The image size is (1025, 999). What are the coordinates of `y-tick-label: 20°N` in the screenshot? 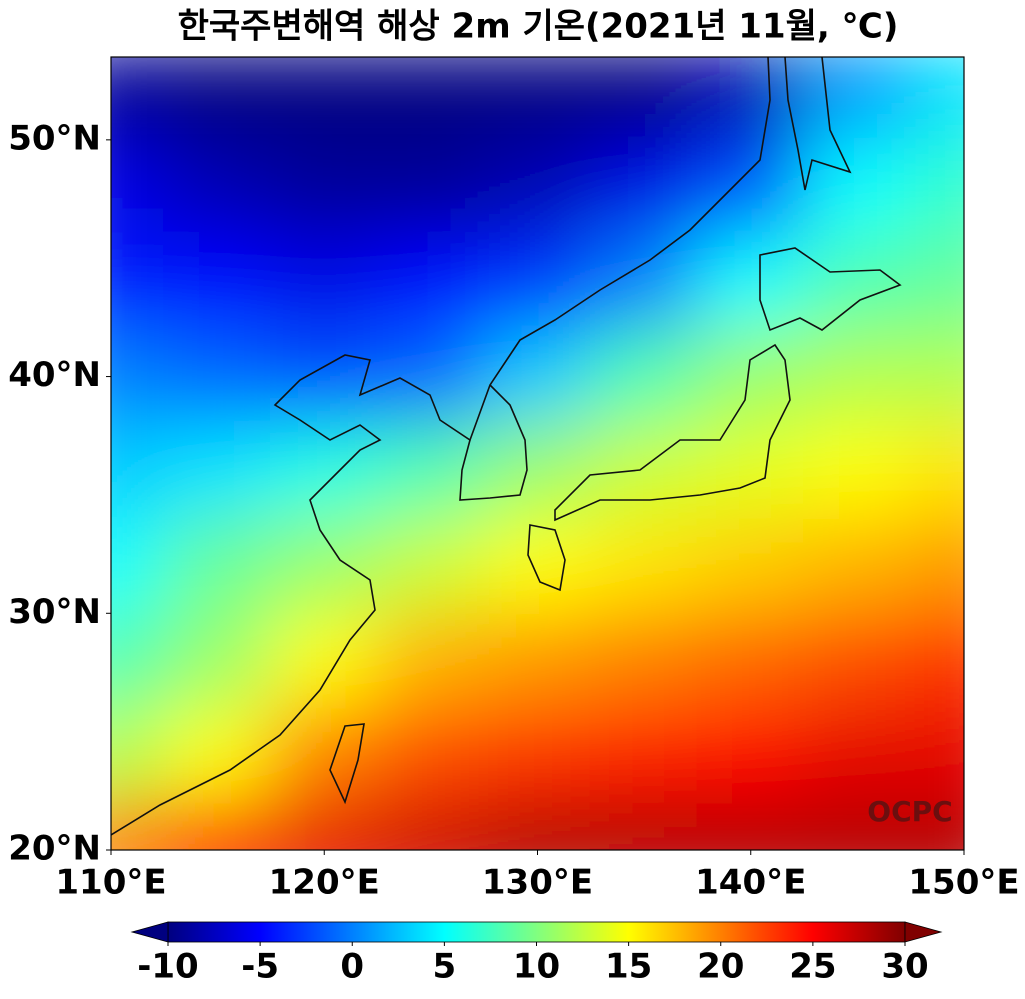 It's located at (54, 849).